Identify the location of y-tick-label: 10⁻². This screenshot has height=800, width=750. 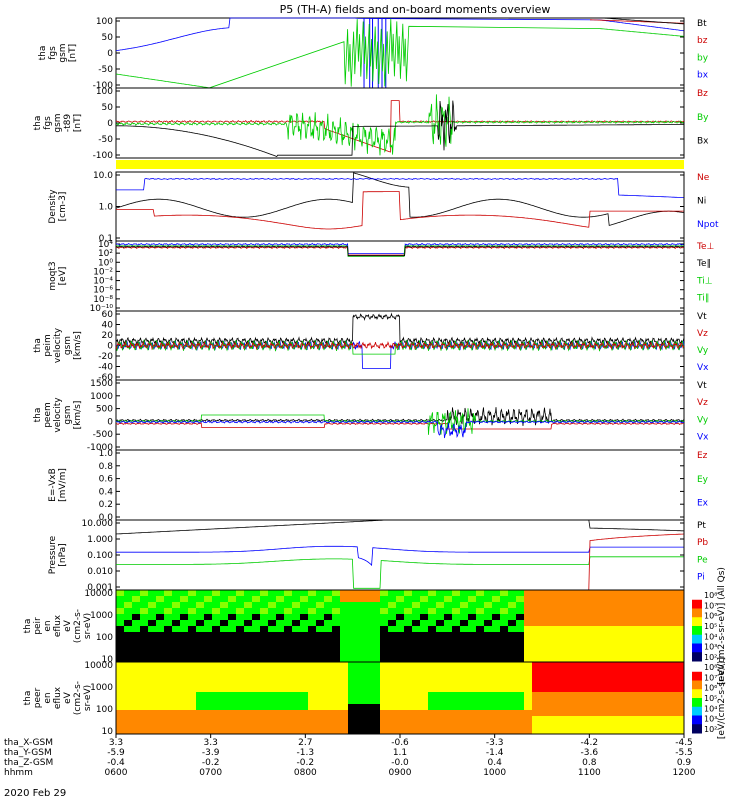
(103, 272).